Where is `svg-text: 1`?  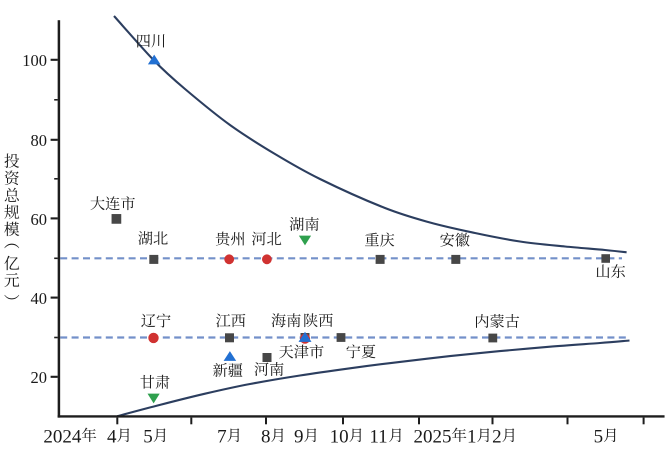
svg-text: 1 is located at coordinates (472, 436).